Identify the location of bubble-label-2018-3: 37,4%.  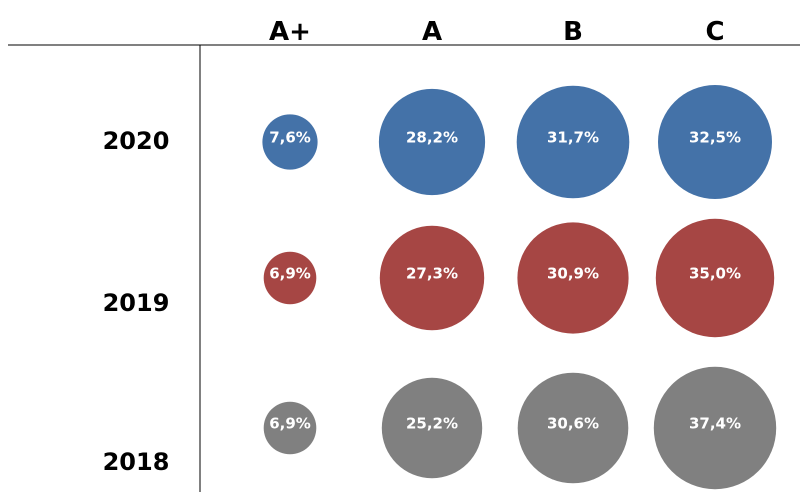
(715, 424).